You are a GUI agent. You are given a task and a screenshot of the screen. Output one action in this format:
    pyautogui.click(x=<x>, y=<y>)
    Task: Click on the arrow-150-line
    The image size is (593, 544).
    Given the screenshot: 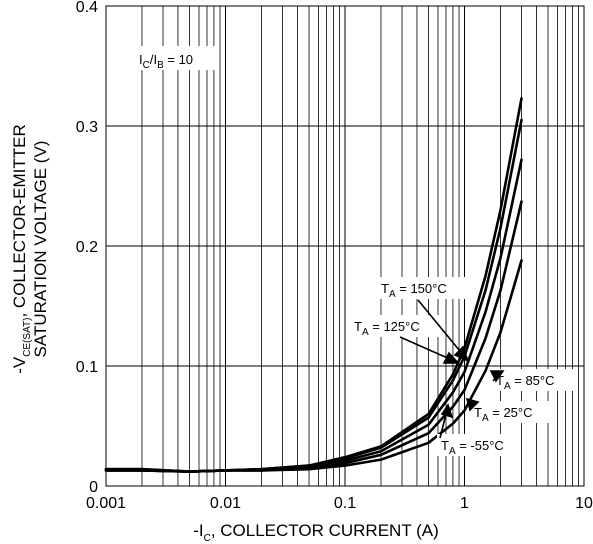 What is the action you would take?
    pyautogui.click(x=441, y=328)
    